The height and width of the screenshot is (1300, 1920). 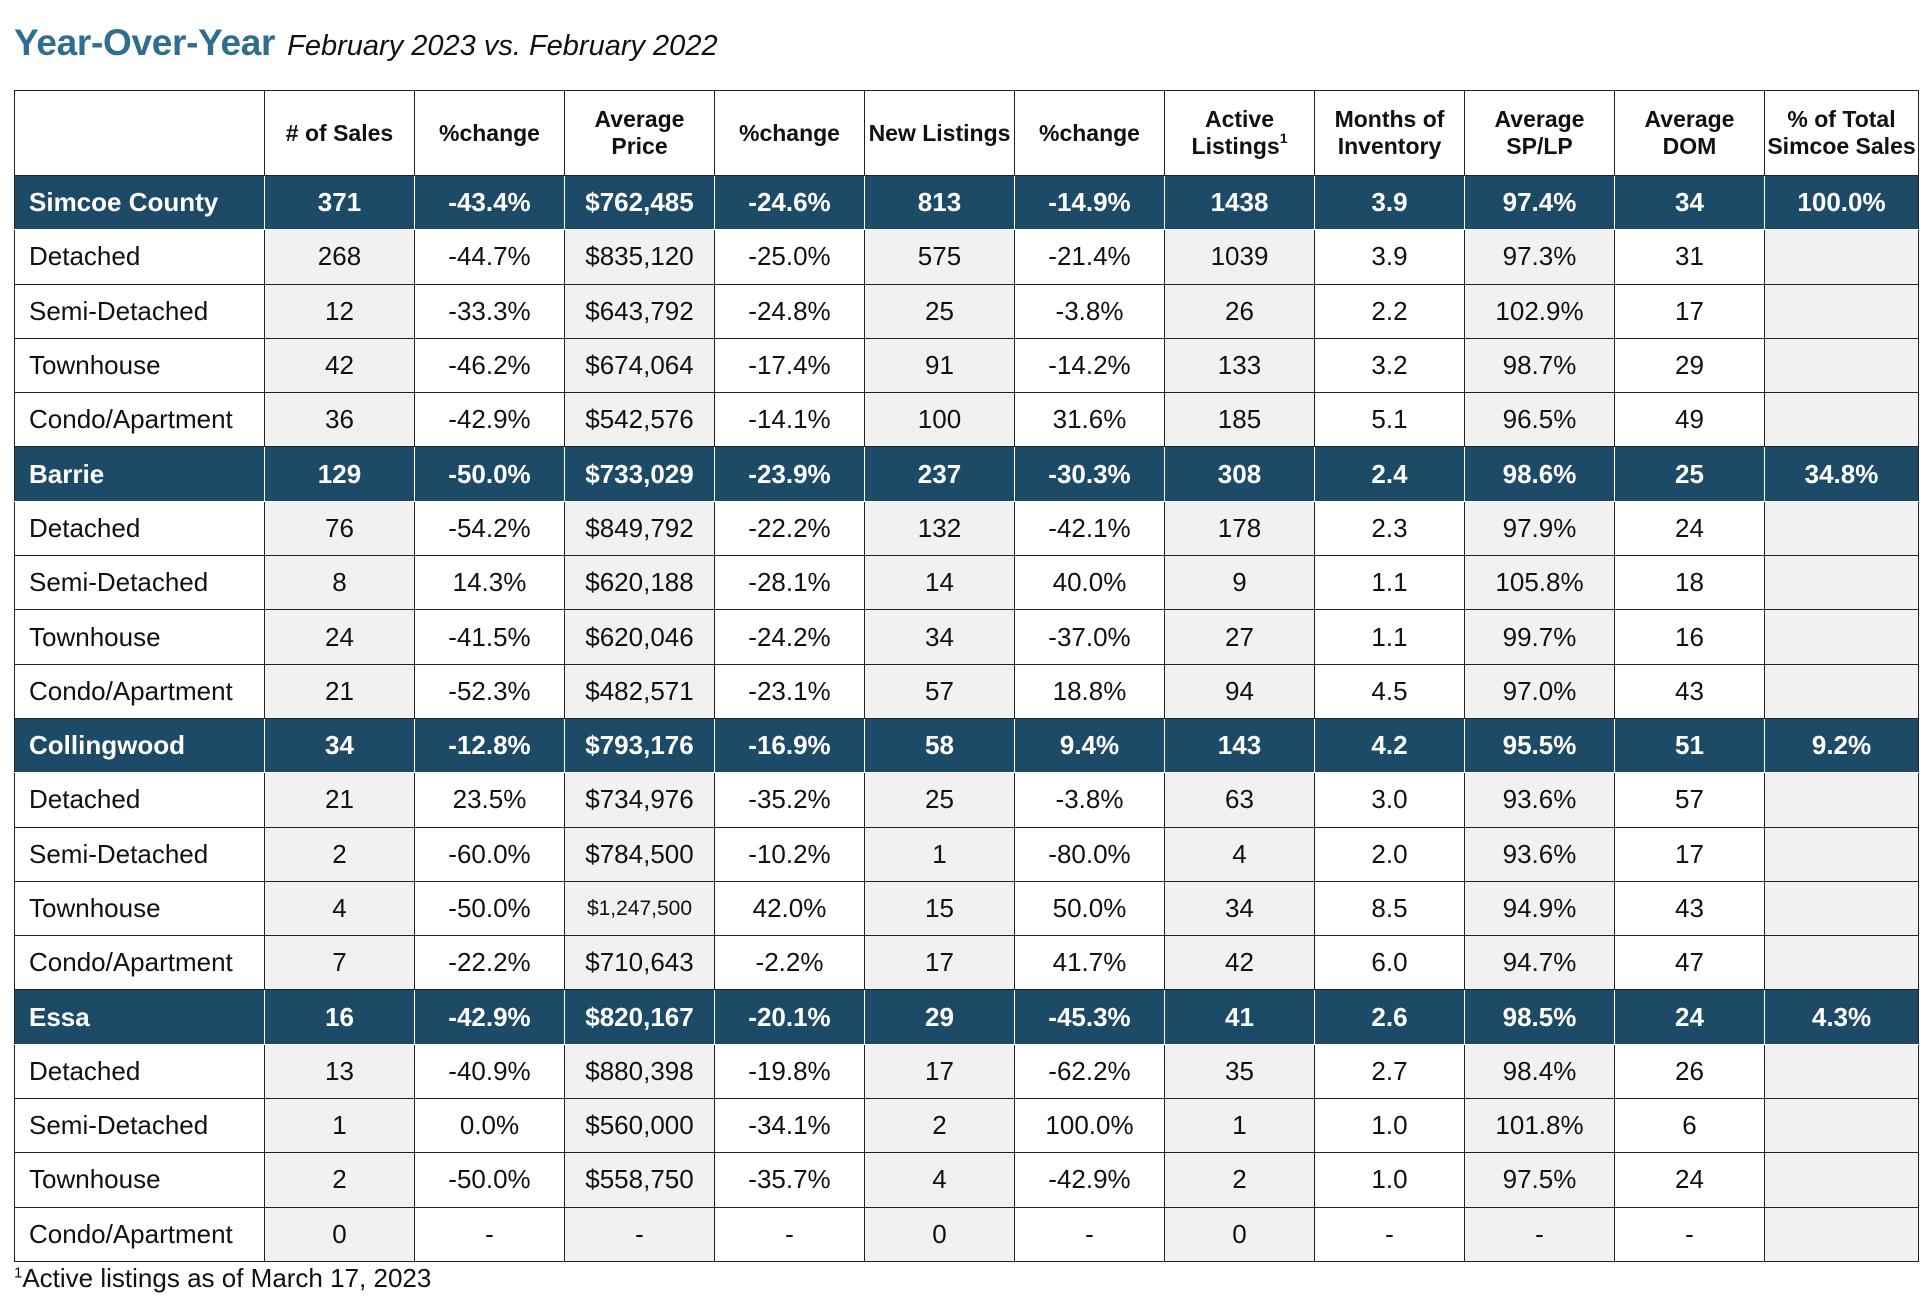 What do you see at coordinates (789, 1234) in the screenshot?
I see `cell-price-change: -` at bounding box center [789, 1234].